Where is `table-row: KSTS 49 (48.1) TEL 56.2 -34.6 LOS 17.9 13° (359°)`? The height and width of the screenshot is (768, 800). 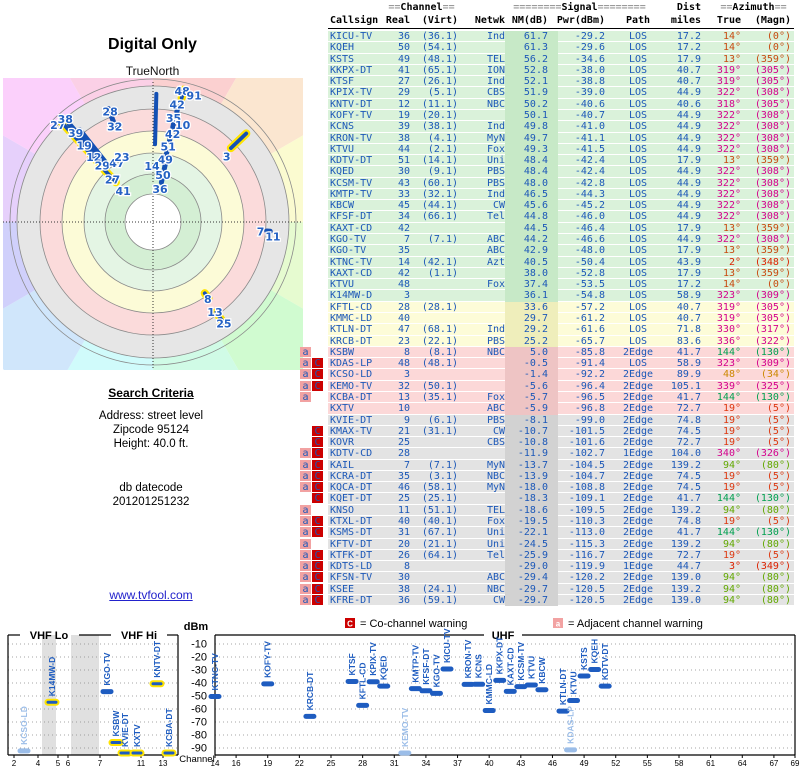
table-row: KSTS 49 (48.1) TEL 56.2 -34.6 LOS 17.9 13° (359°) is located at coordinates (561, 59).